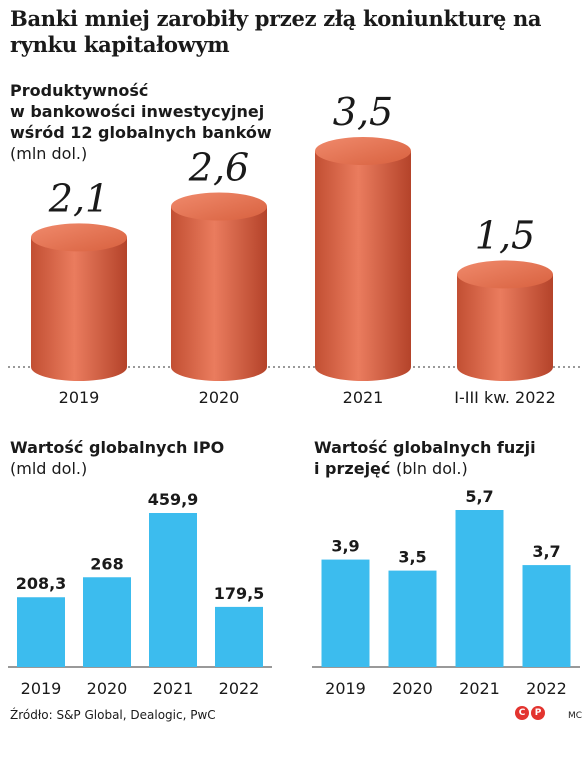 The image size is (587, 760). Describe the element at coordinates (41, 583) in the screenshot. I see `value-label: 208,3` at that location.